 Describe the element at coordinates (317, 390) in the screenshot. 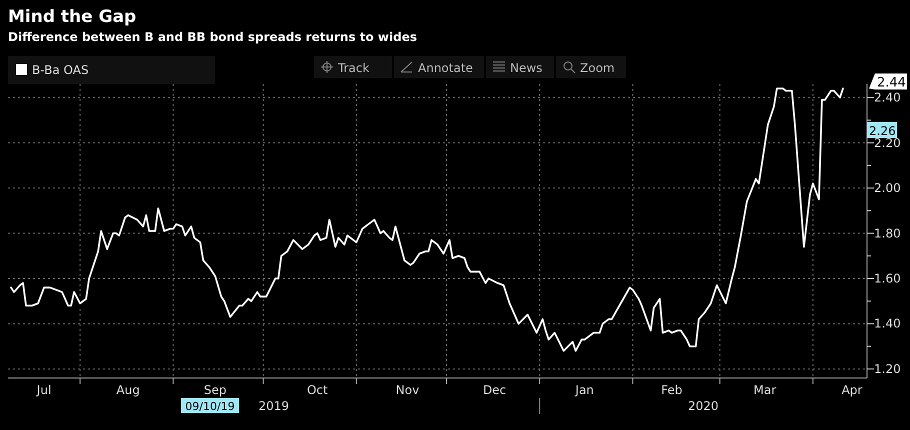

I see `x-tick-label: Oct` at that location.